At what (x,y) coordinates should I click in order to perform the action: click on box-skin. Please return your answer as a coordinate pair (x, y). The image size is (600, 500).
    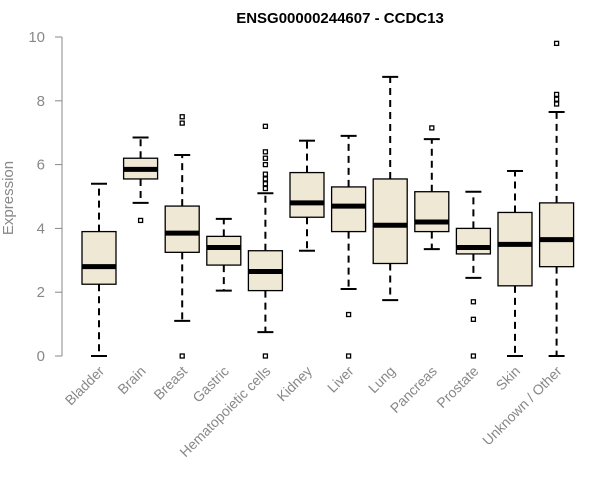
    Looking at the image, I should click on (515, 263).